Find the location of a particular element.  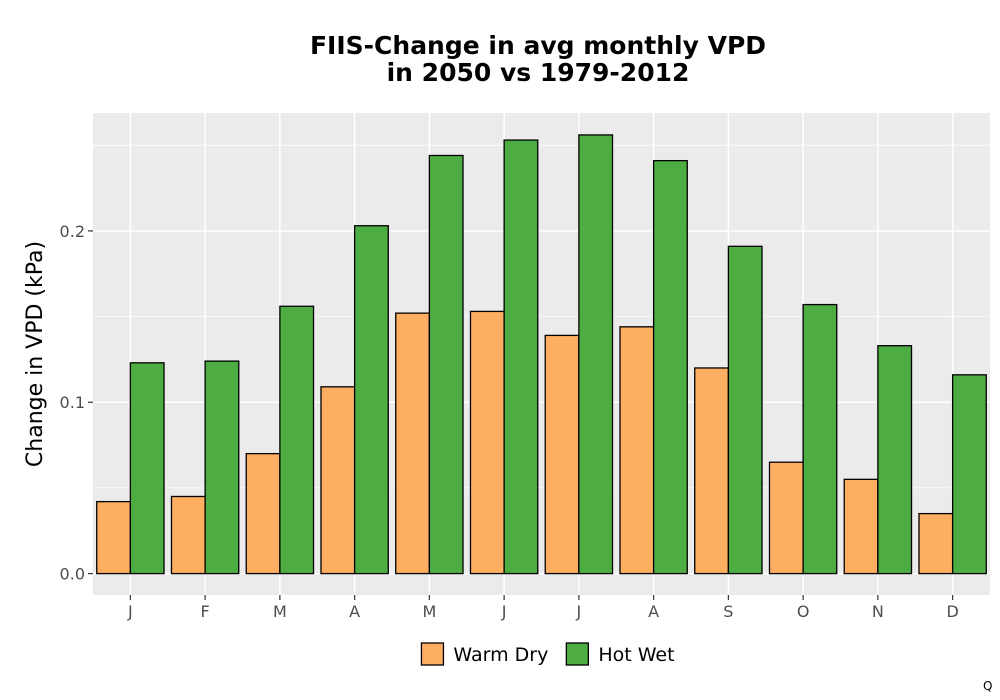

y-axis-title: Change in VPD (kPa) is located at coordinates (35, 354).